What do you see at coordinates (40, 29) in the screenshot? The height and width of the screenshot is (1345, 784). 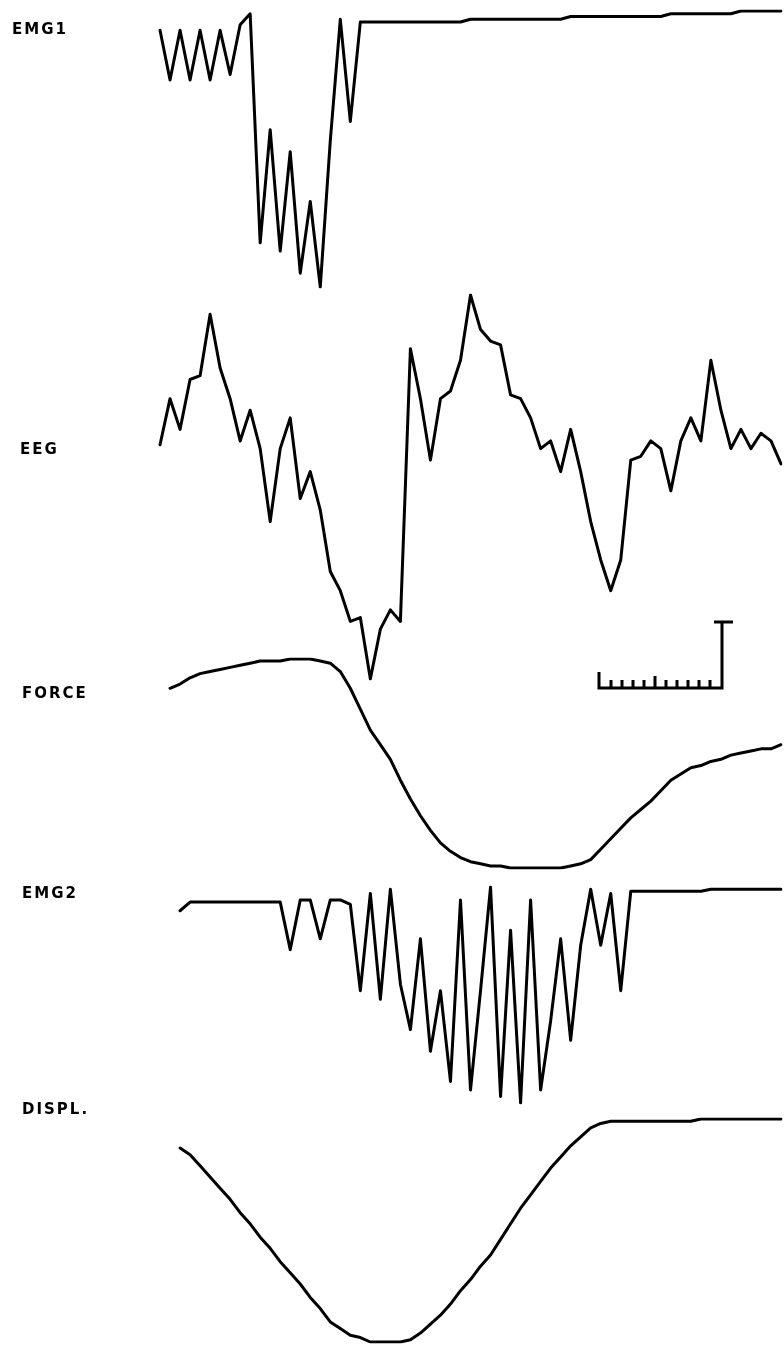 I see `y-axis-title: EMG1` at bounding box center [40, 29].